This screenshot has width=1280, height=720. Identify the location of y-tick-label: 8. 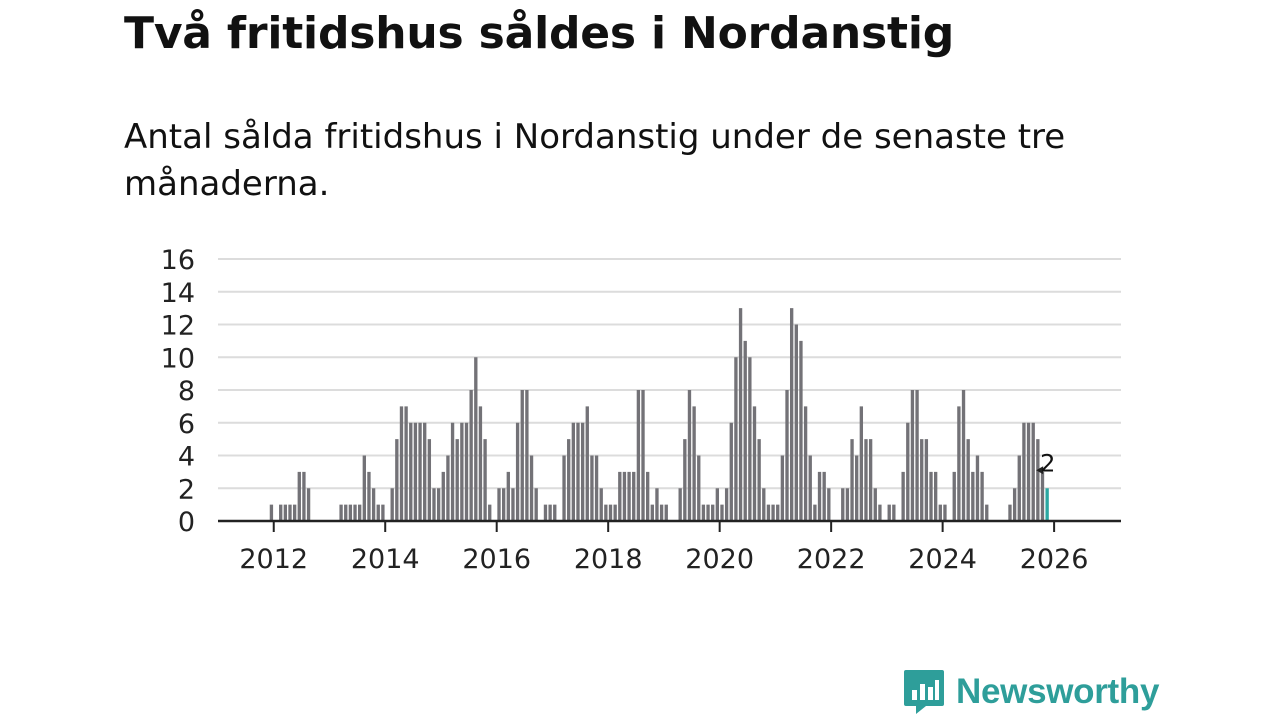
(186, 391).